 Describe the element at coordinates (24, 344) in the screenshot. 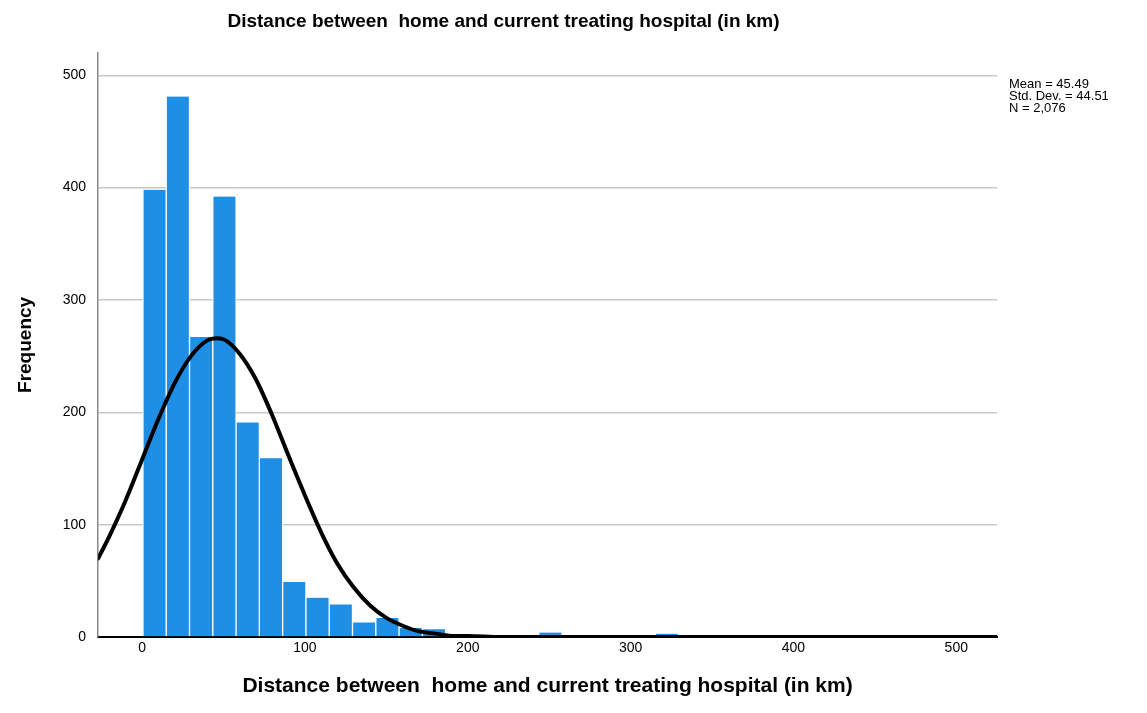

I see `y-axis-title: Frequency` at that location.